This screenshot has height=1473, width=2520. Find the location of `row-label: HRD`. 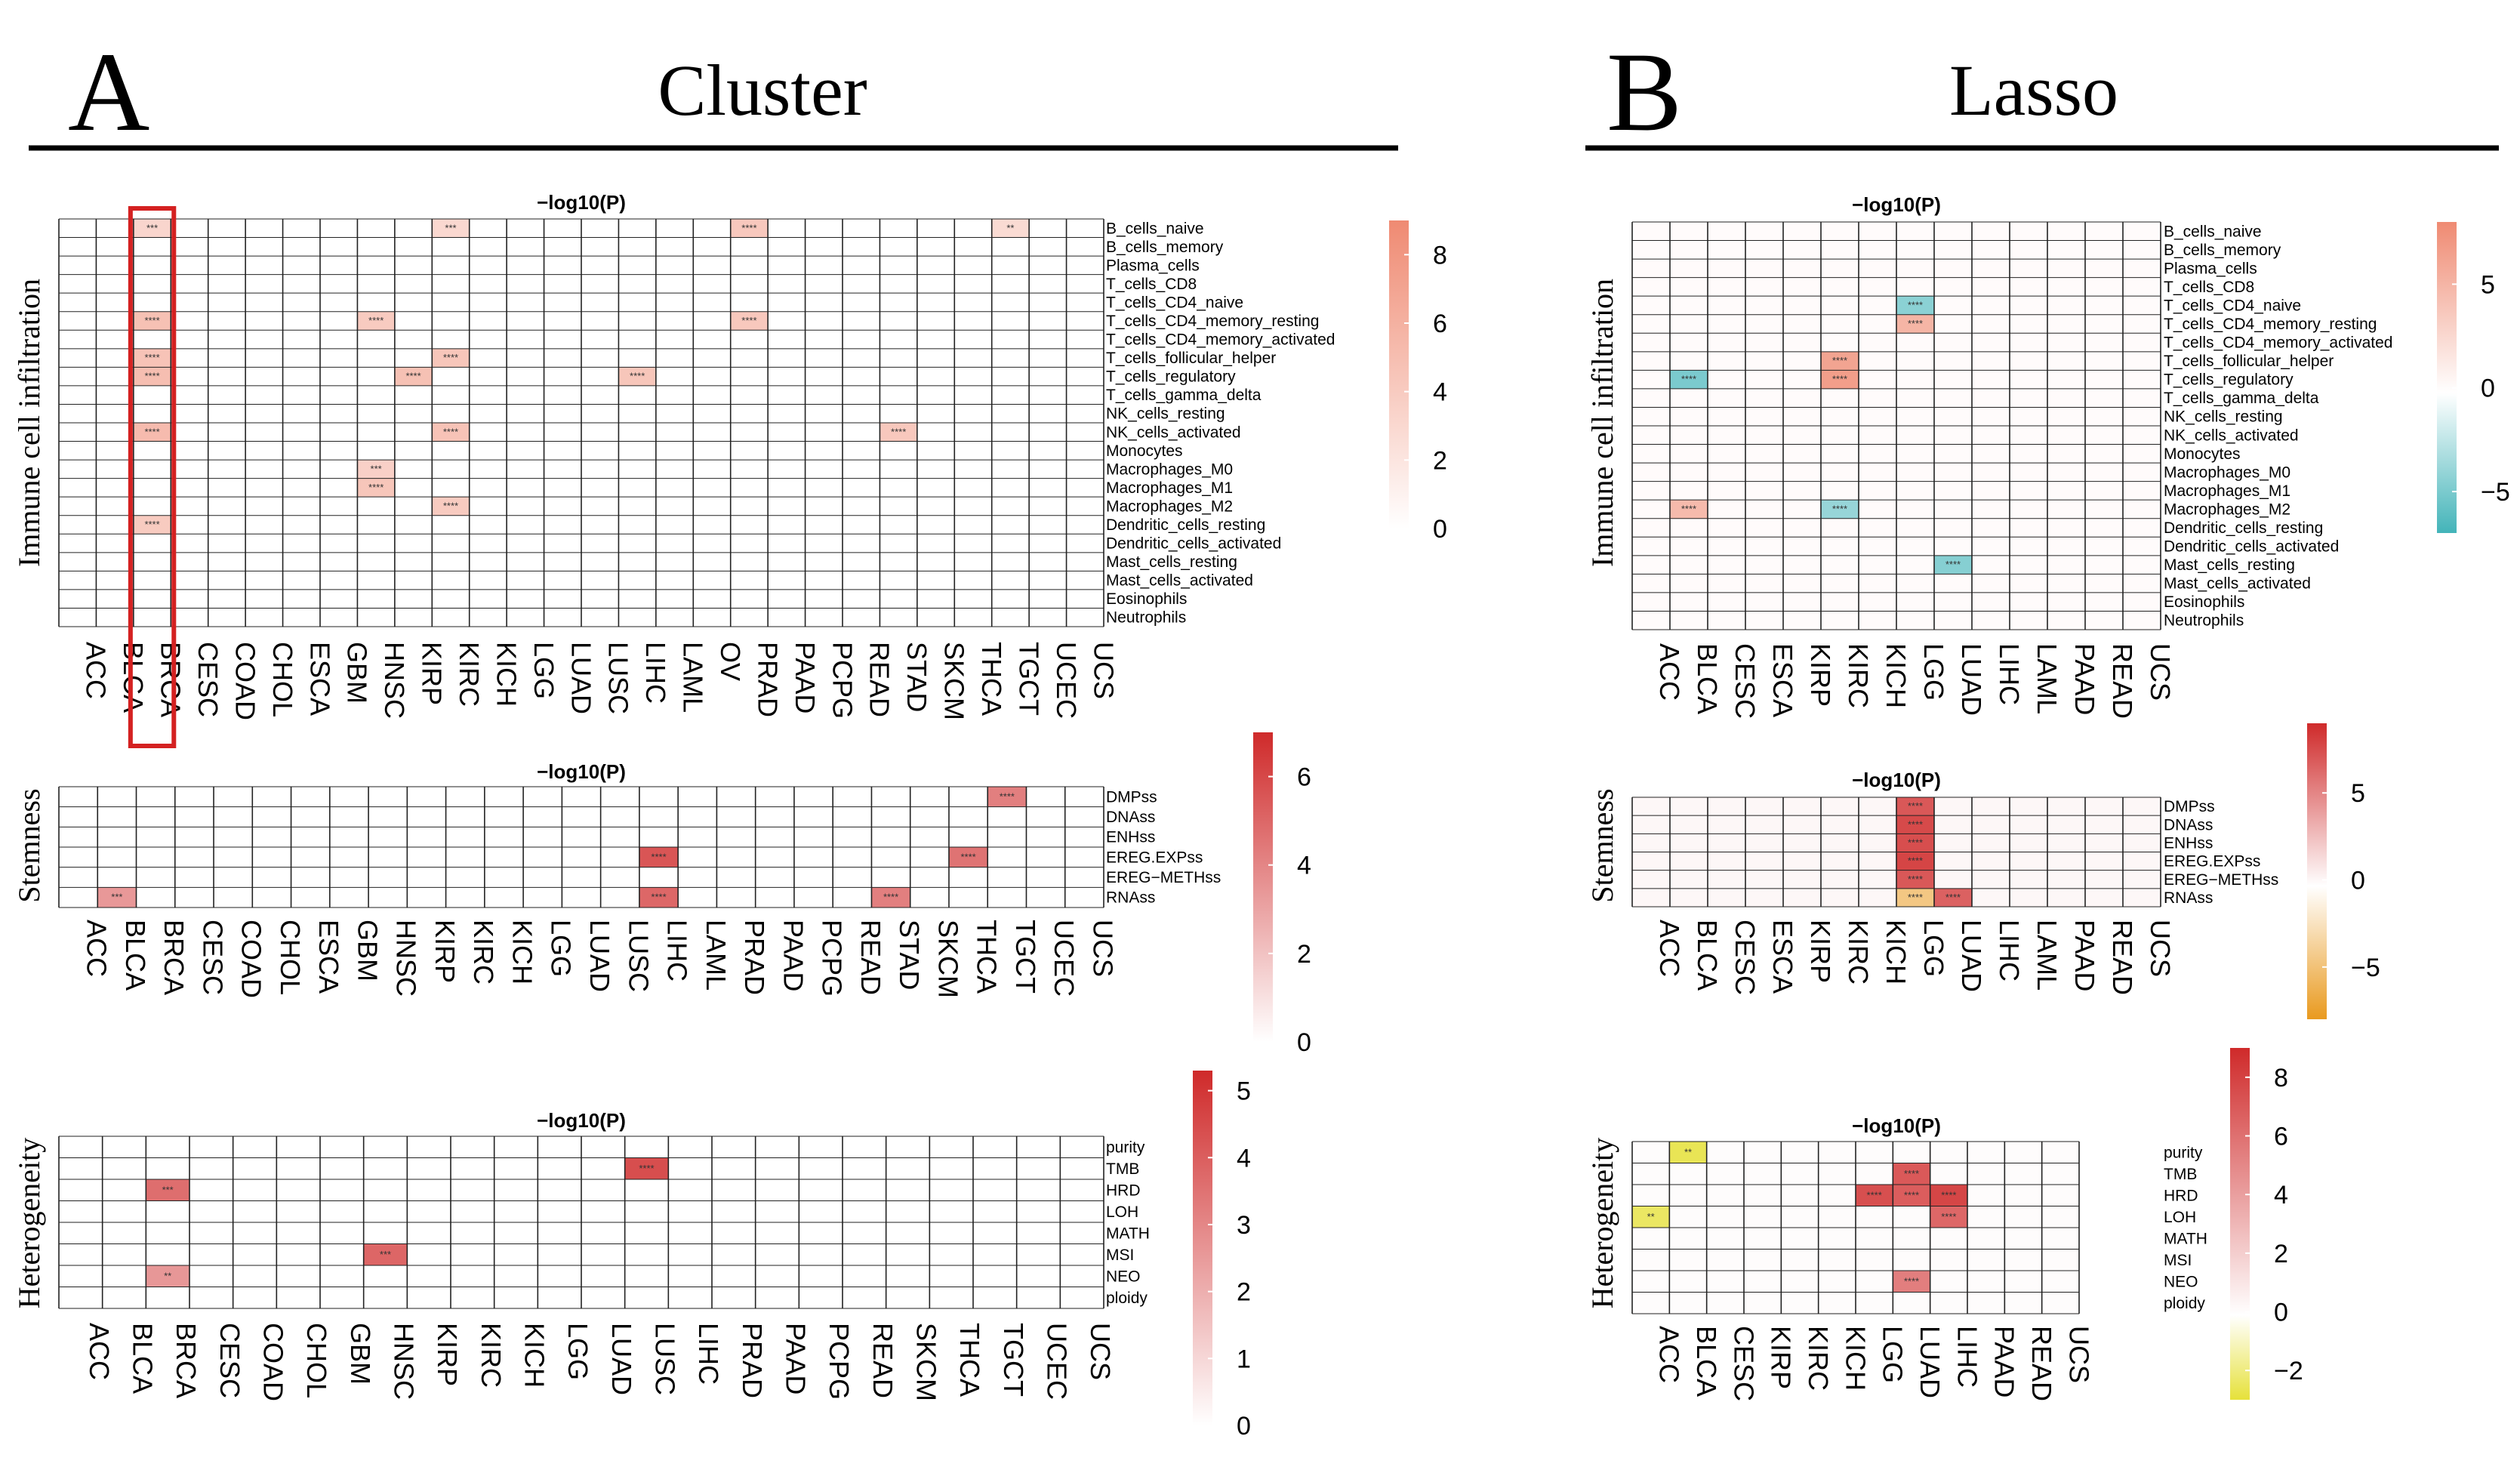

row-label: HRD is located at coordinates (1123, 1190).